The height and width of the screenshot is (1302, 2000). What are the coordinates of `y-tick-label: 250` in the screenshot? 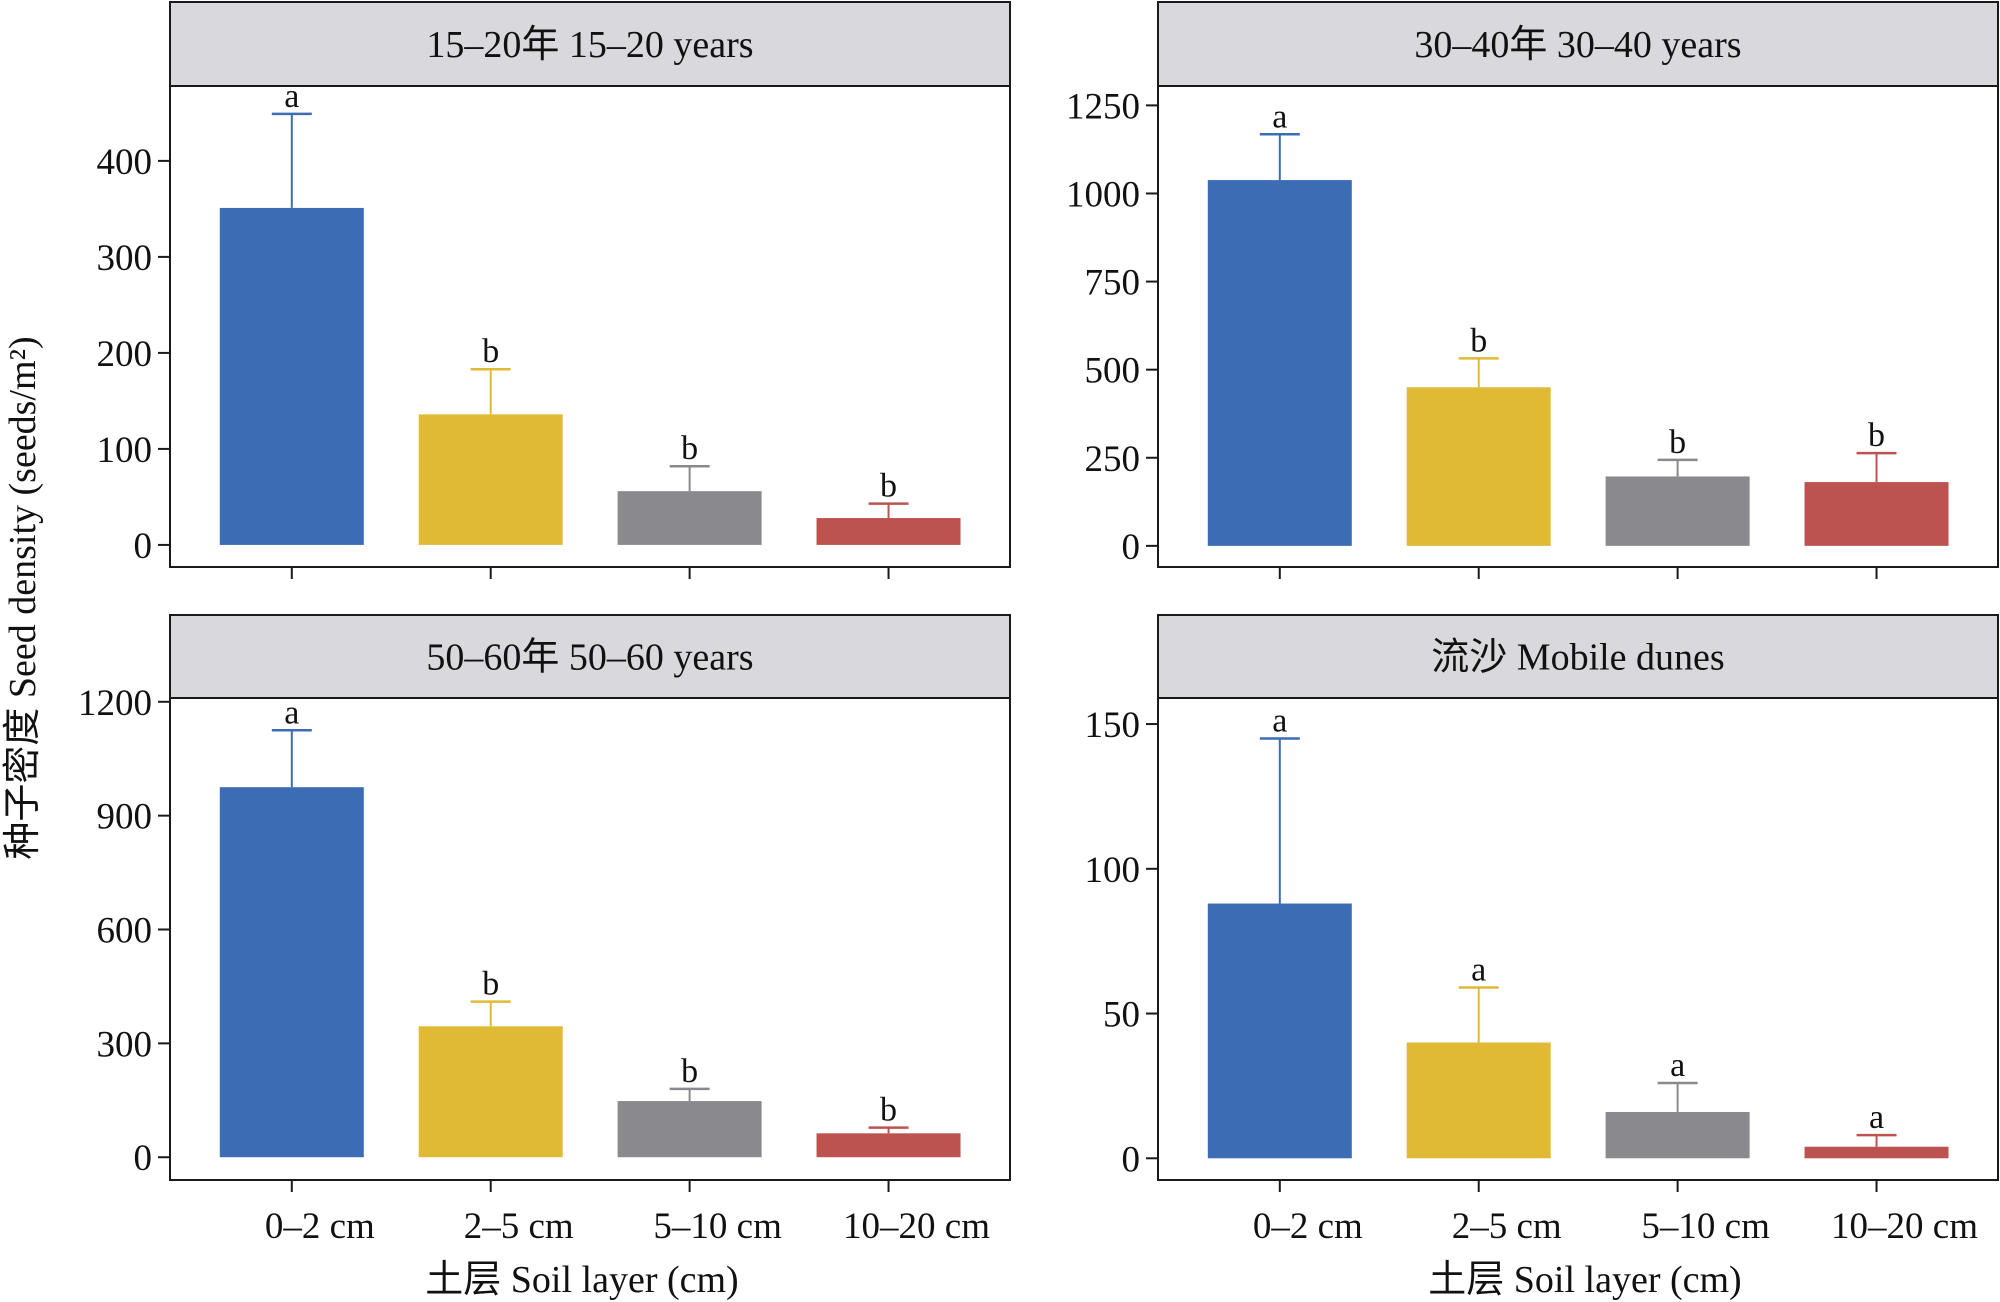 It's located at (1113, 459).